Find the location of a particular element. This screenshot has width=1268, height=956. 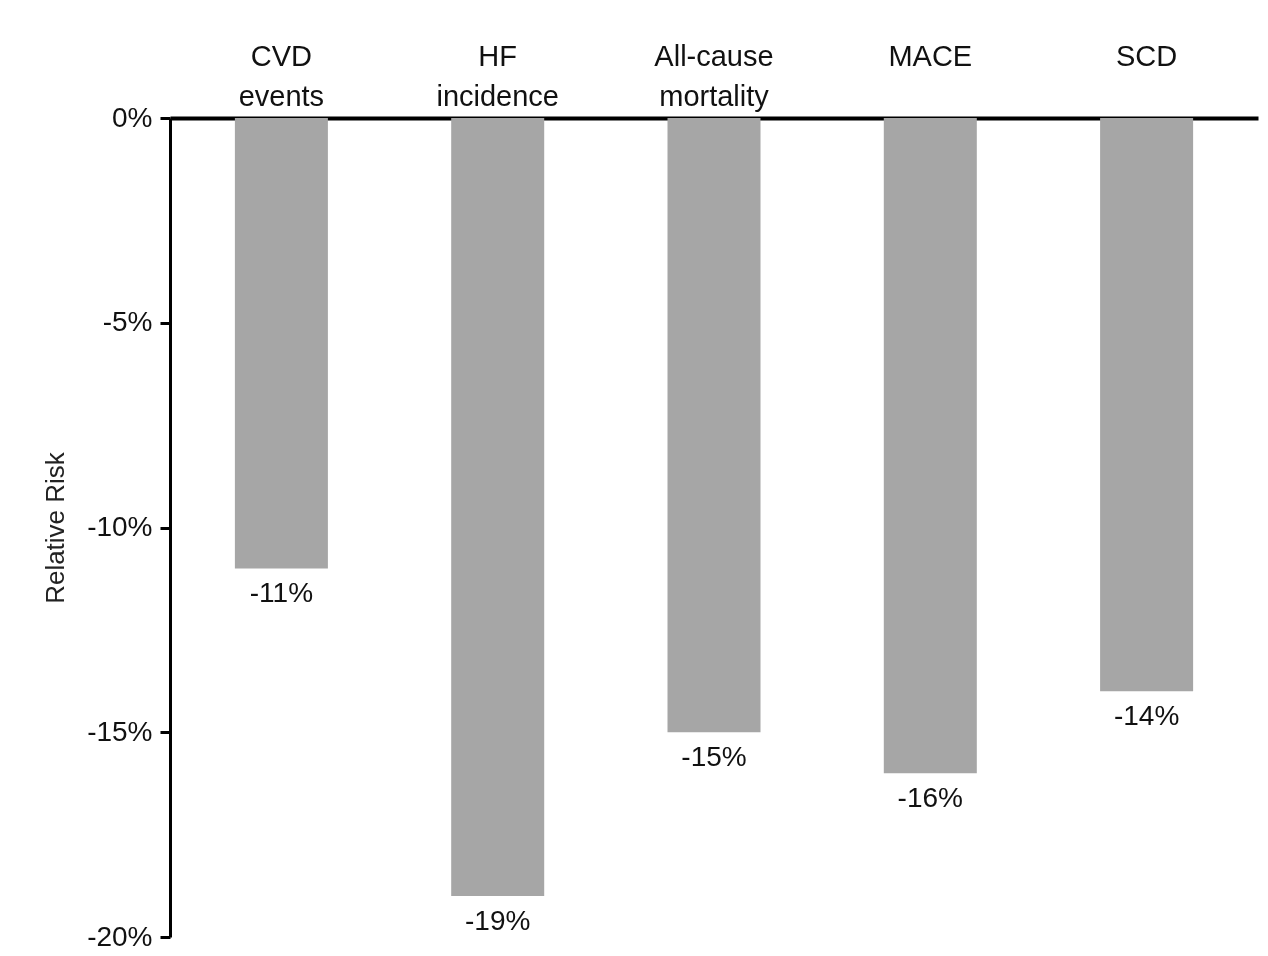

data-label: -16% is located at coordinates (930, 798).